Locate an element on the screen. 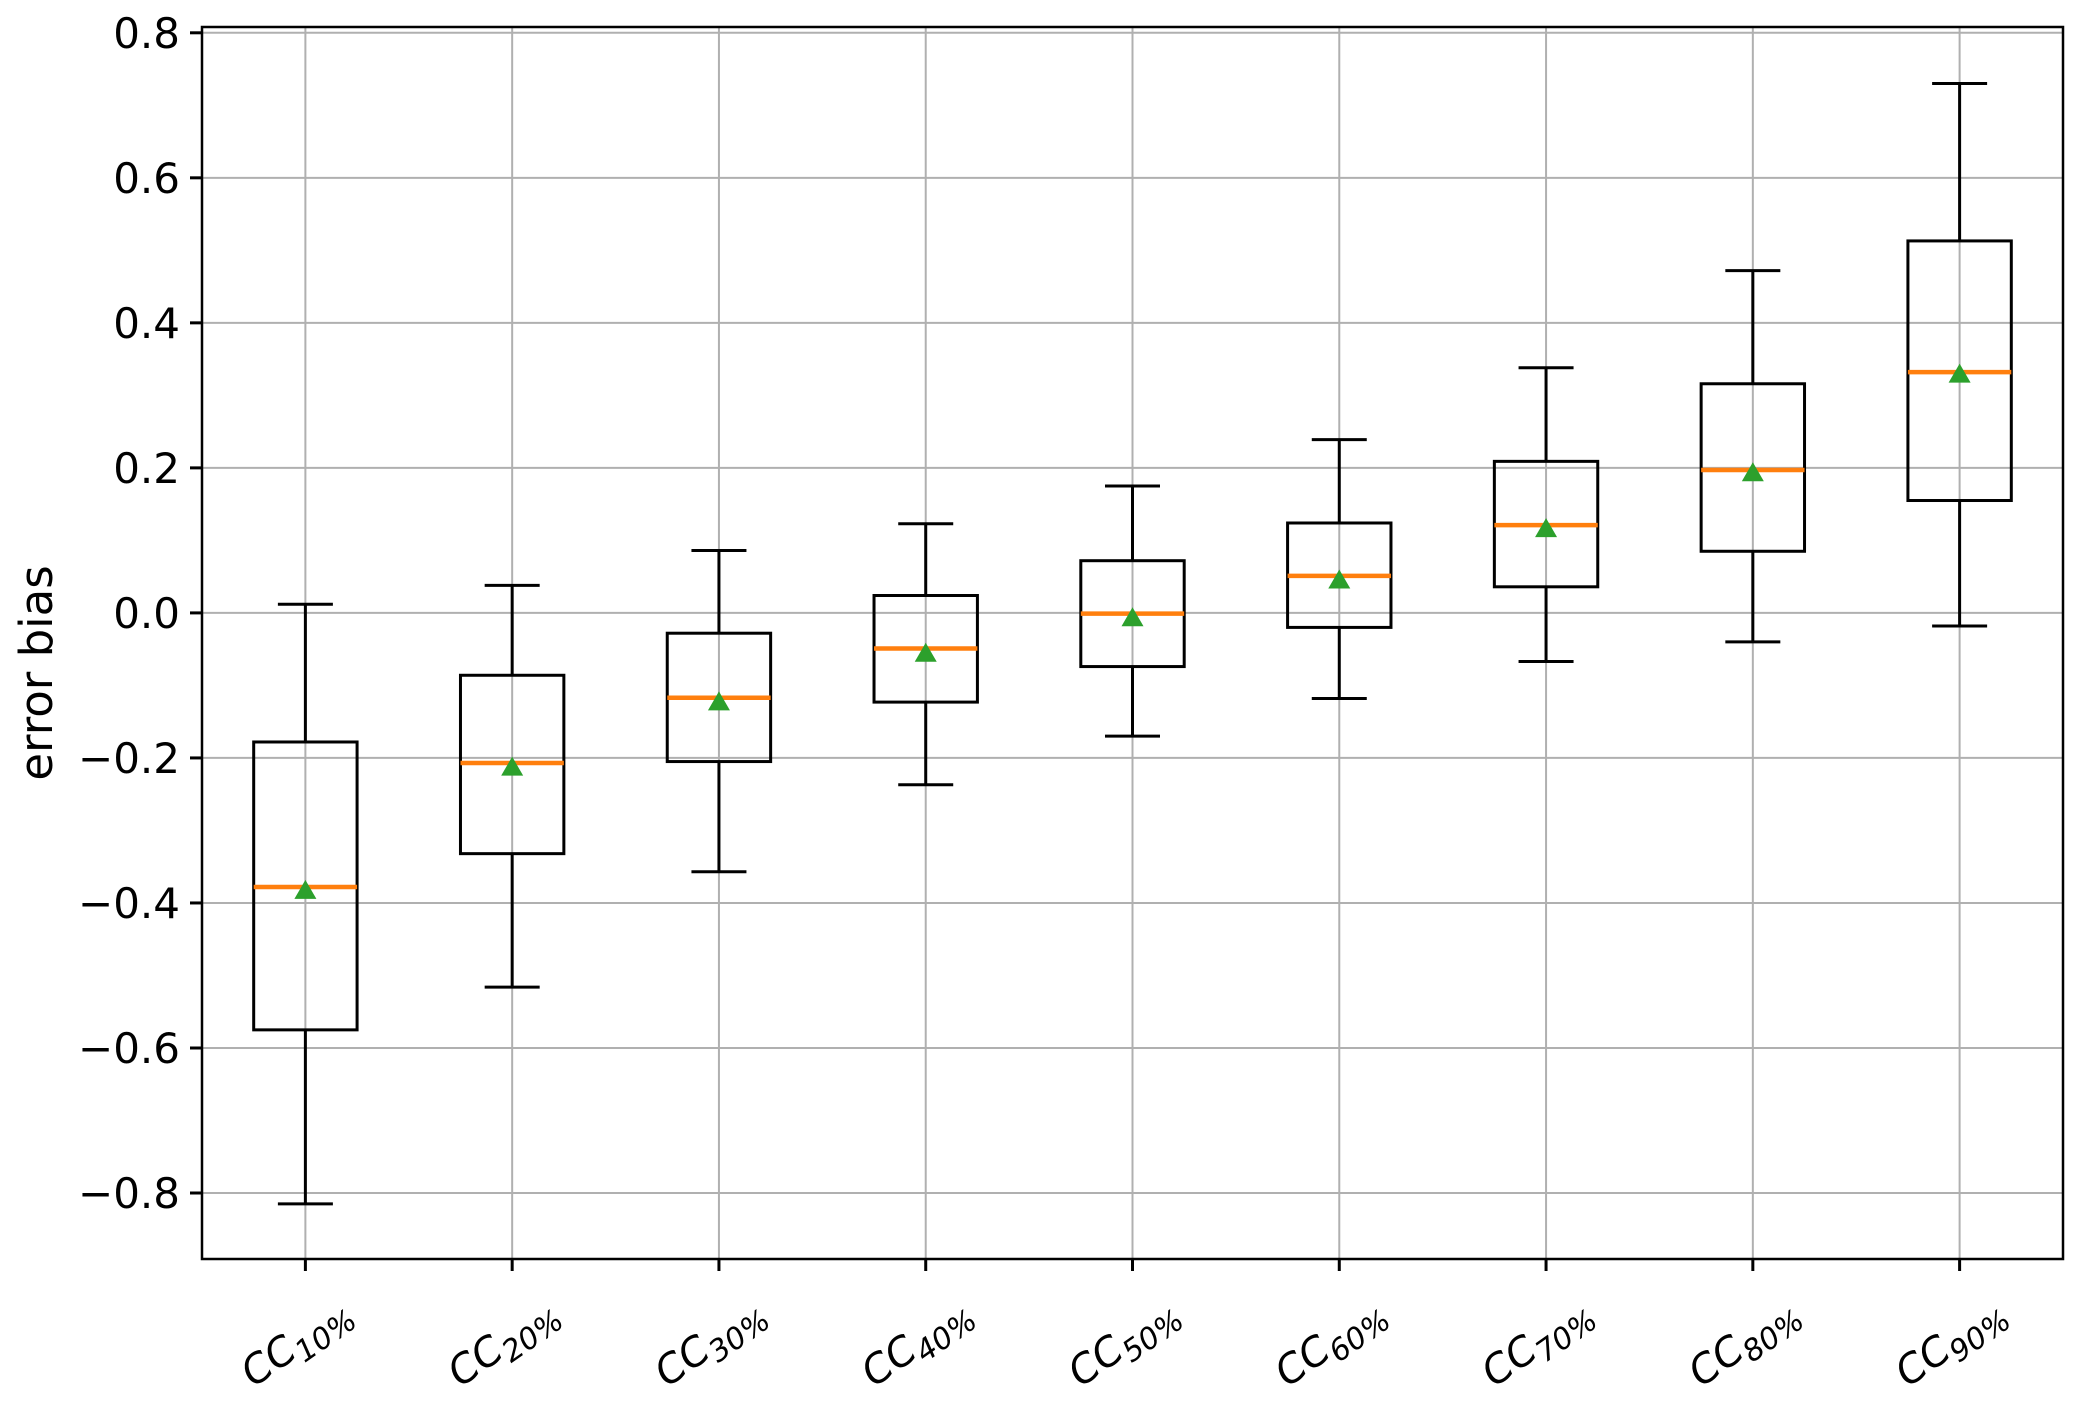 Image resolution: width=2081 pixels, height=1424 pixels. x-tick-label: CC30% is located at coordinates (711, 1345).